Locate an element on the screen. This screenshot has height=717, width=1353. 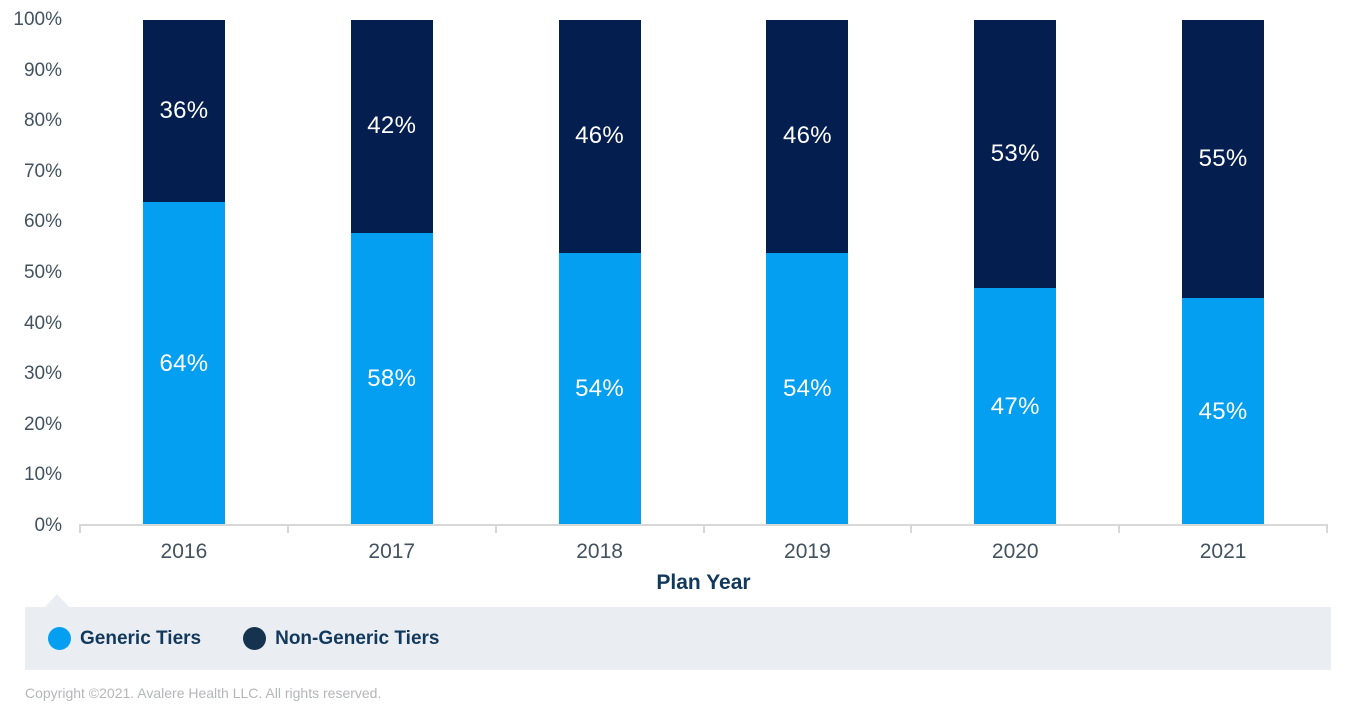
bar-2021-non-generic-segment: 55% is located at coordinates (1223, 159).